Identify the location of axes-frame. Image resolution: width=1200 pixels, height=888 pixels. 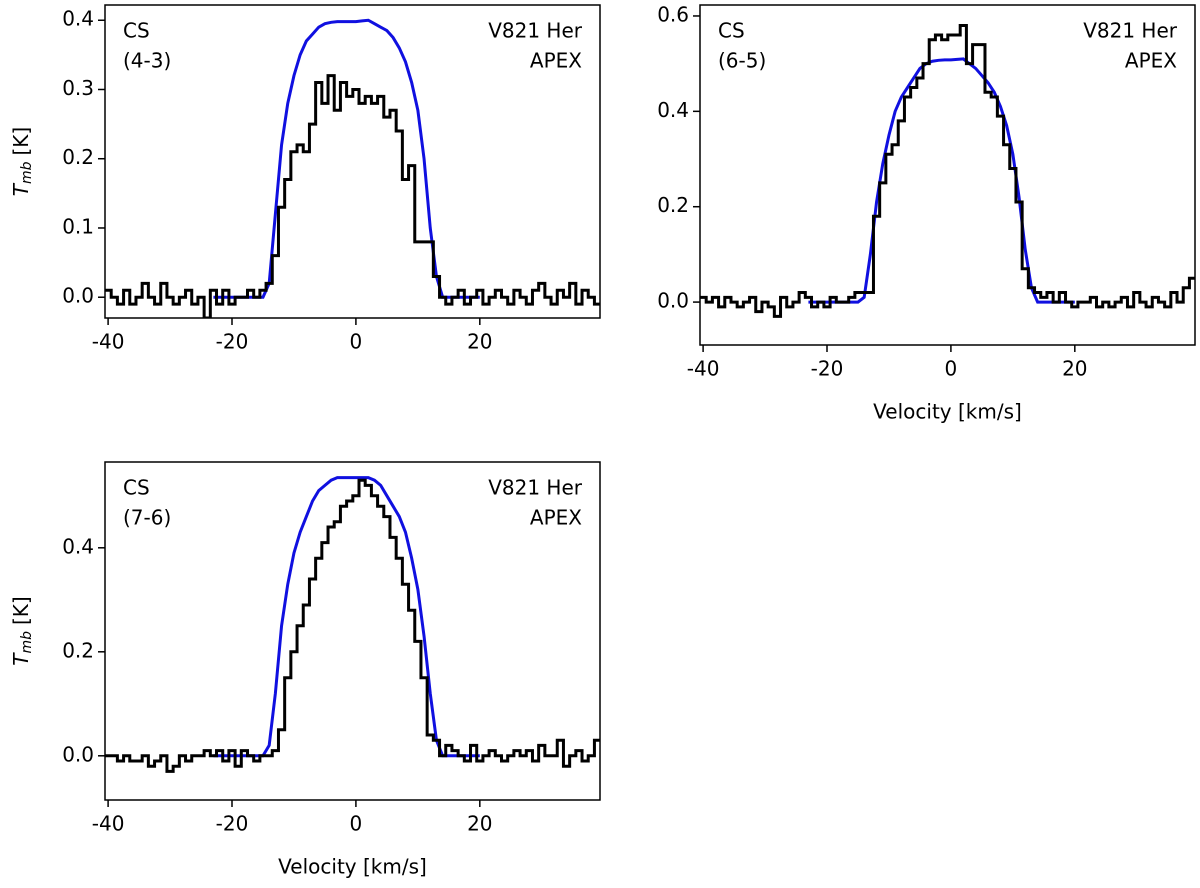
(352, 161).